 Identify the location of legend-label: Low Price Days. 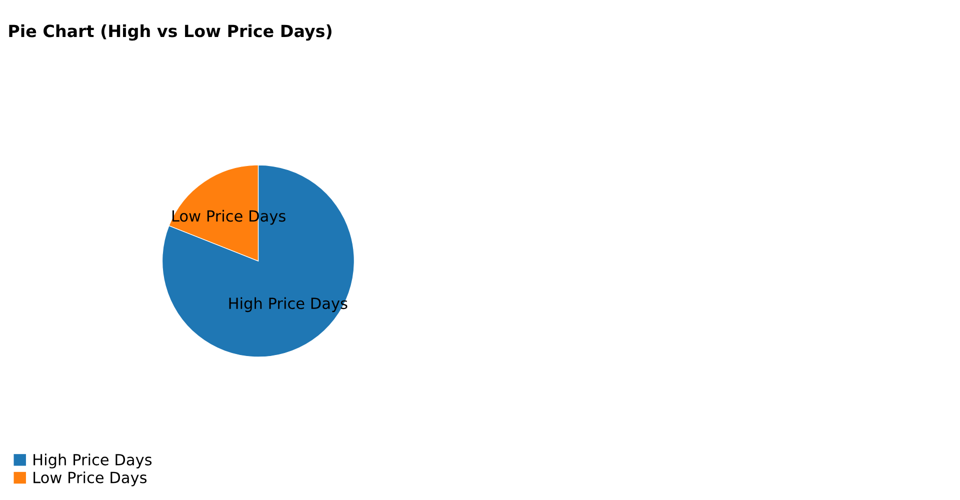
(90, 478).